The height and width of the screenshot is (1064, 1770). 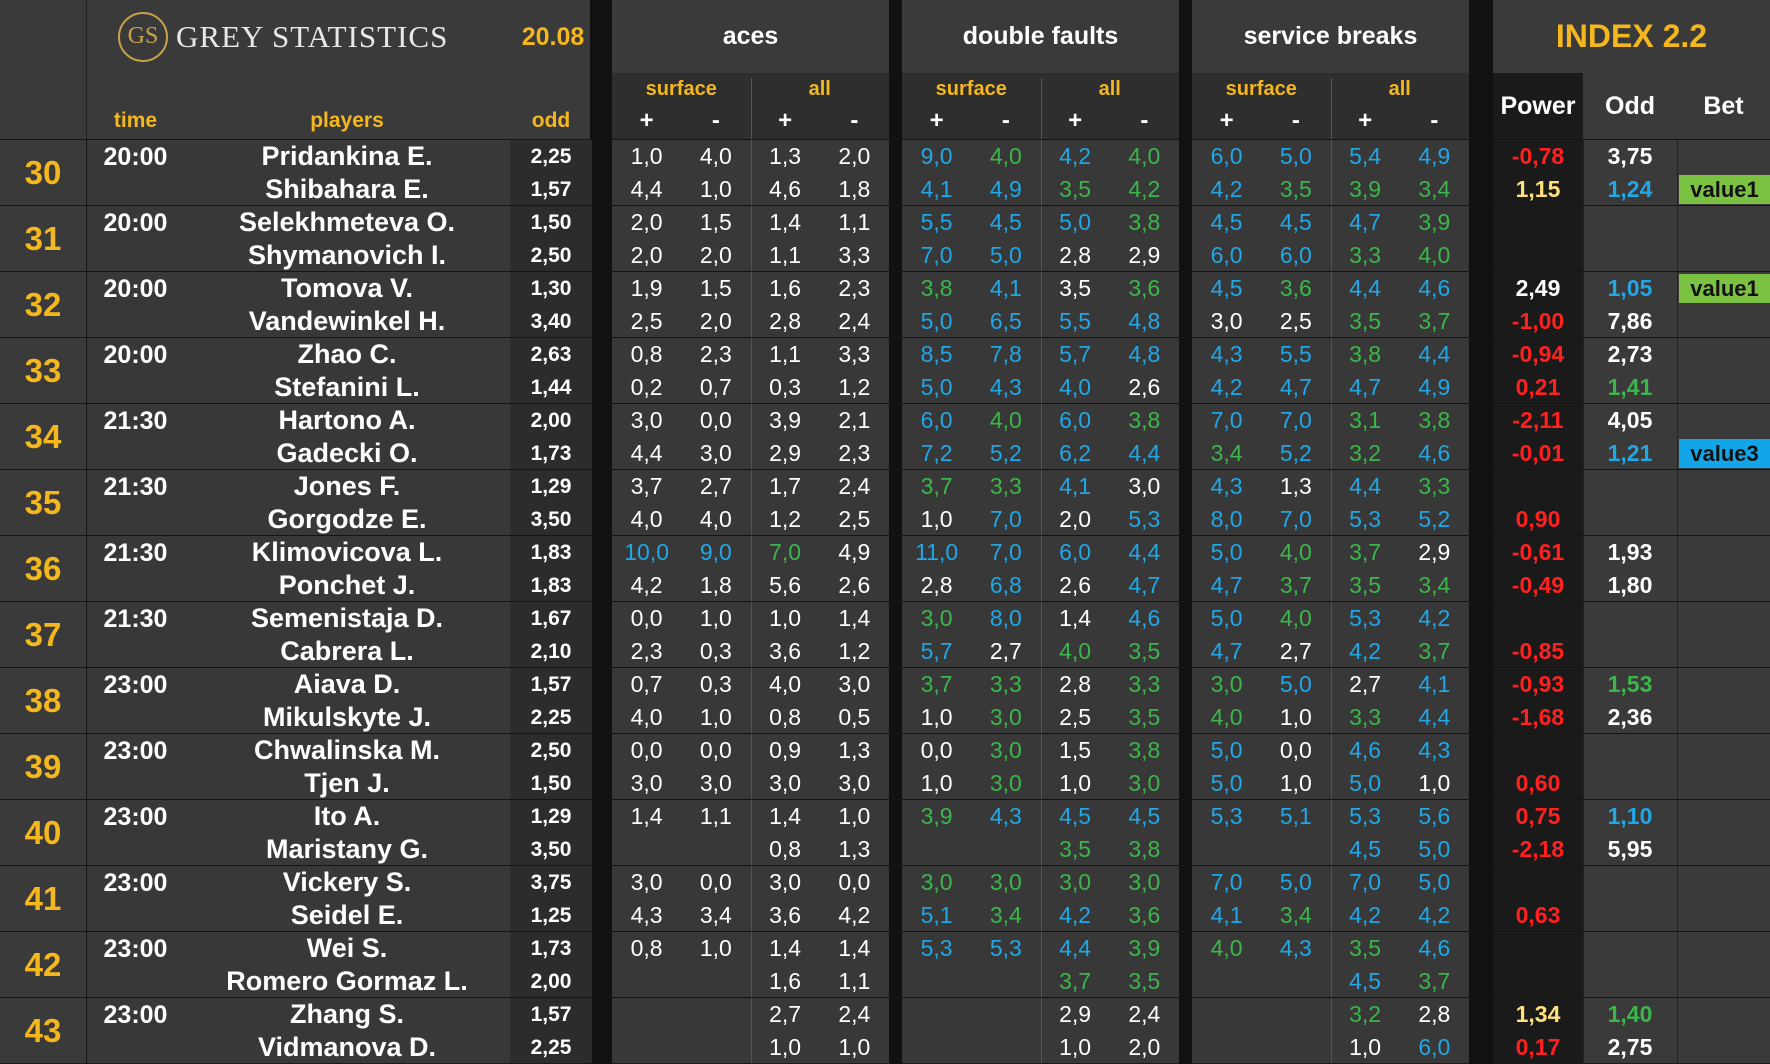 What do you see at coordinates (1144, 1014) in the screenshot?
I see `stat-value: 2,4` at bounding box center [1144, 1014].